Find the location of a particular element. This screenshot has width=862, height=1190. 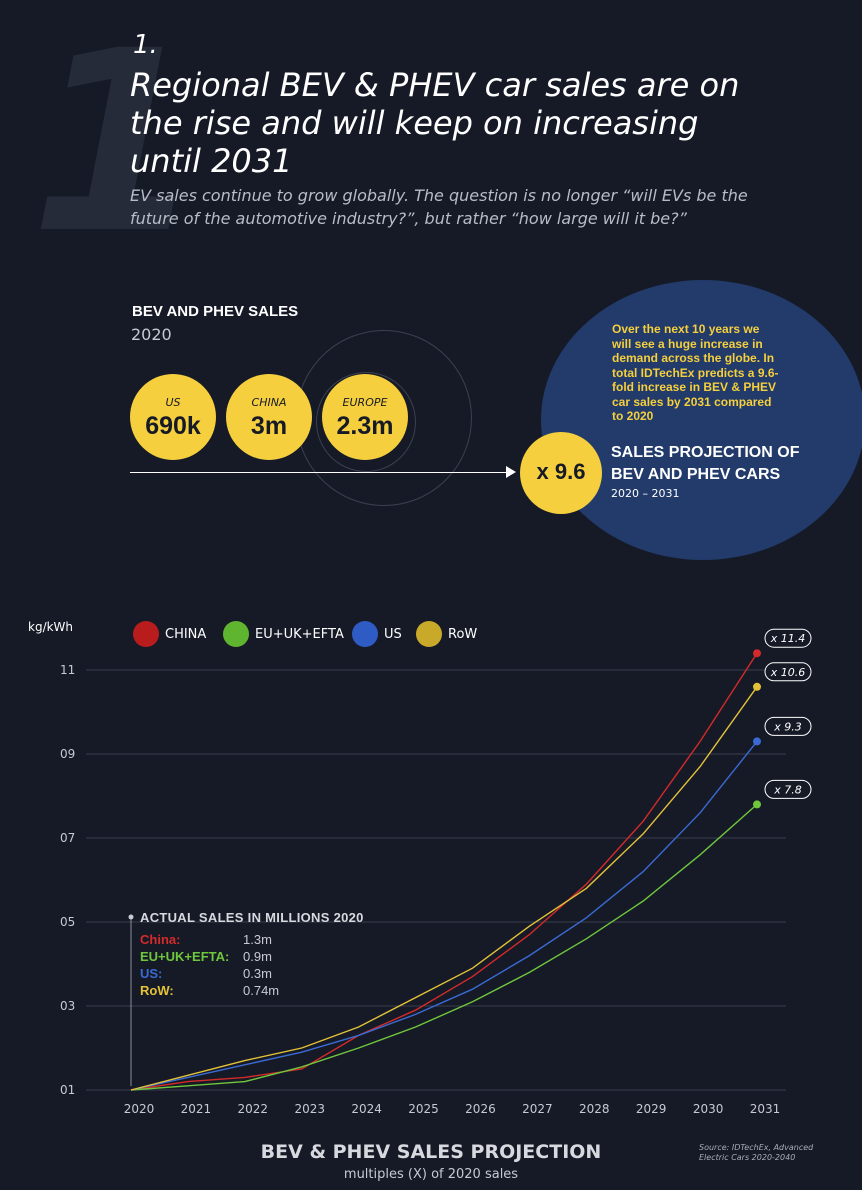

series-end-label: x 9.3 is located at coordinates (787, 726).